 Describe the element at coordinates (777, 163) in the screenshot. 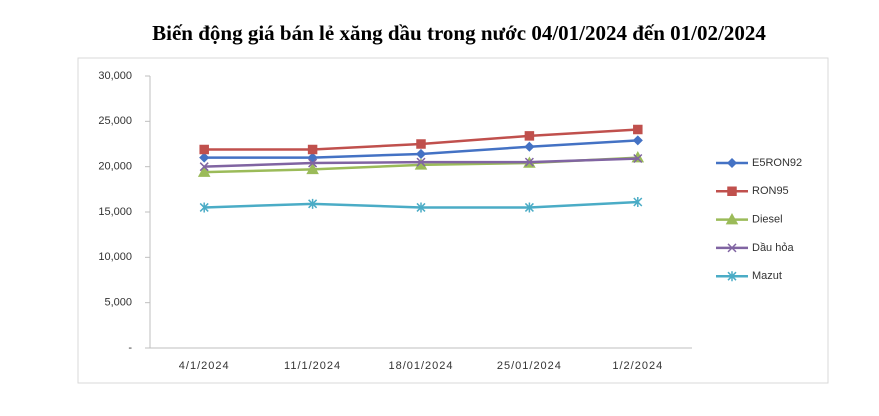

I see `legend-label: E5RON92` at that location.